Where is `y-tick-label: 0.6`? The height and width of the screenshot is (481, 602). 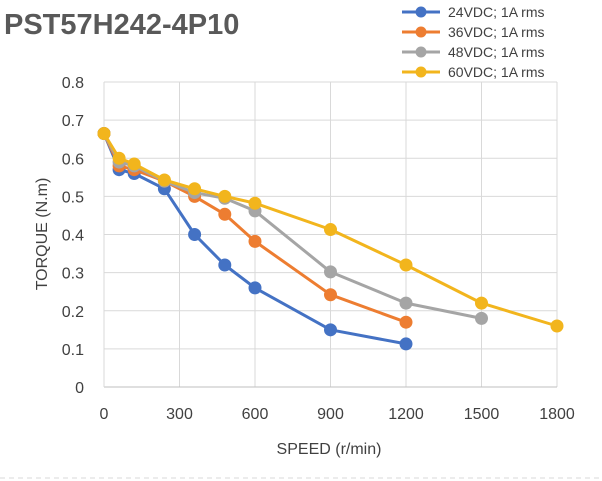 y-tick-label: 0.6 is located at coordinates (73, 159).